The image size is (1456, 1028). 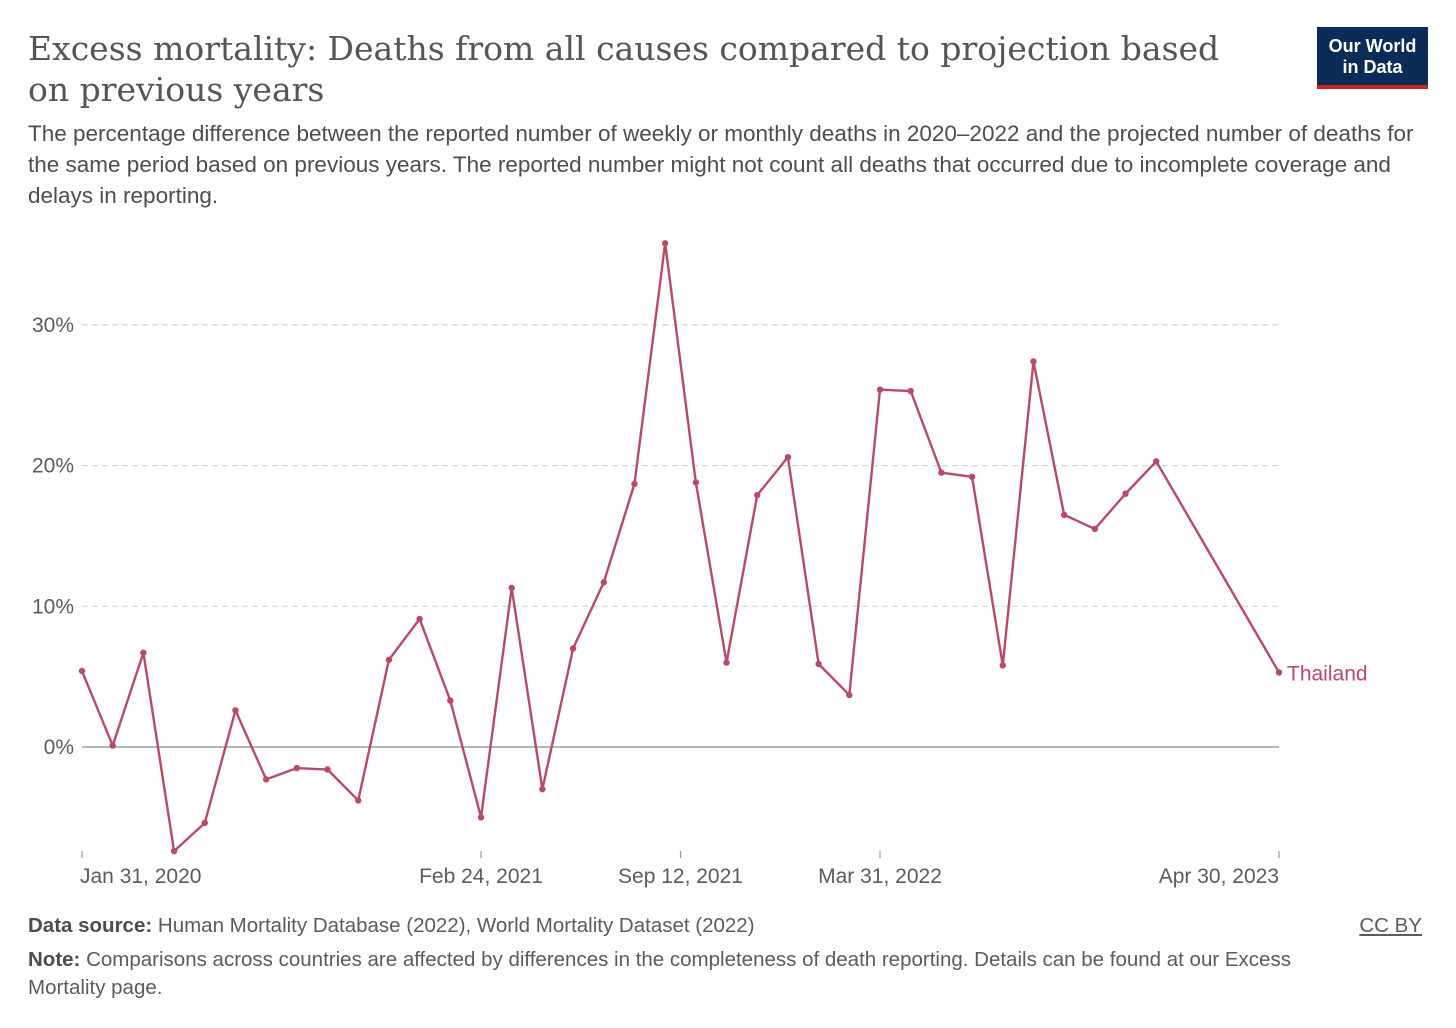 What do you see at coordinates (481, 876) in the screenshot?
I see `x-tick-label: Feb 24, 2021` at bounding box center [481, 876].